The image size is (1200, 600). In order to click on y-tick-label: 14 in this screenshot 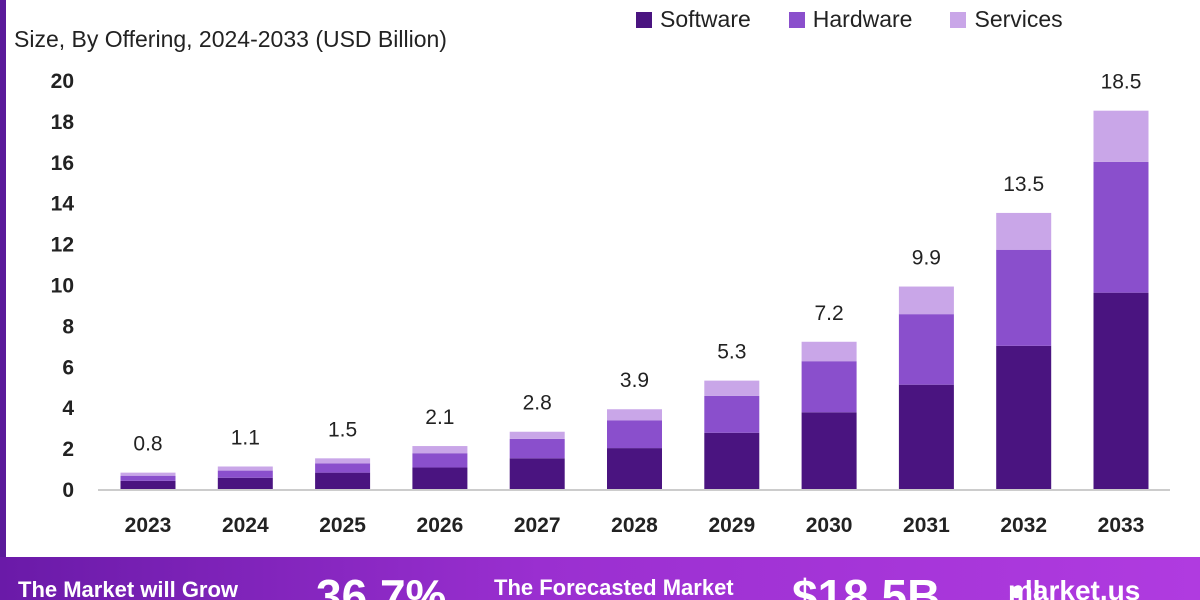, I will do `click(63, 204)`.